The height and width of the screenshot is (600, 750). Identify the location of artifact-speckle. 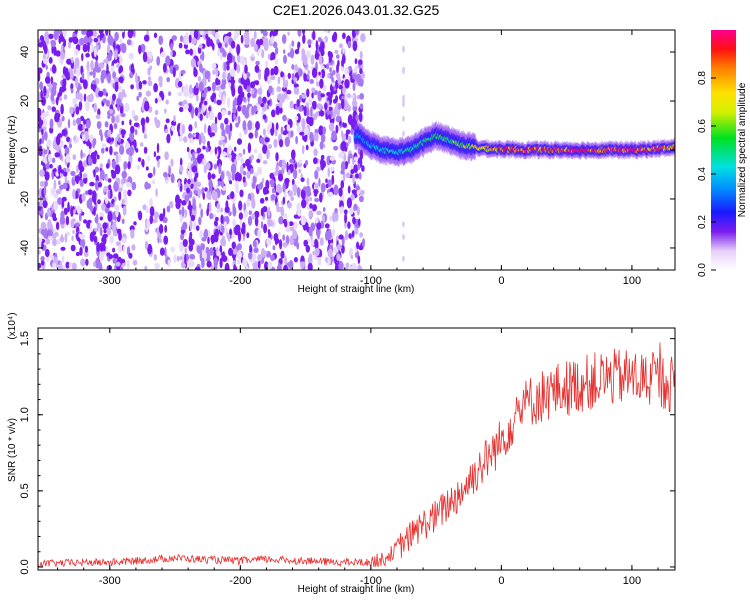
(403, 97).